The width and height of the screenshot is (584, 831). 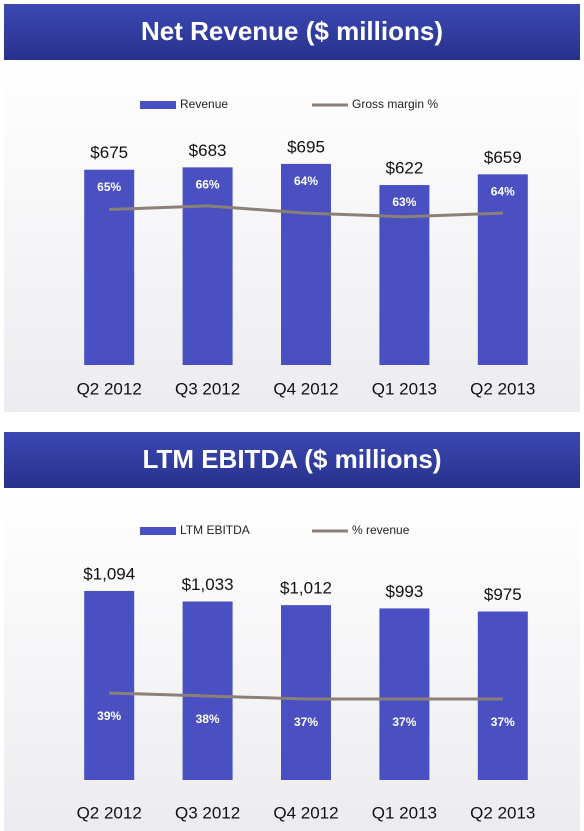 What do you see at coordinates (306, 588) in the screenshot?
I see `data-label: $1,012` at bounding box center [306, 588].